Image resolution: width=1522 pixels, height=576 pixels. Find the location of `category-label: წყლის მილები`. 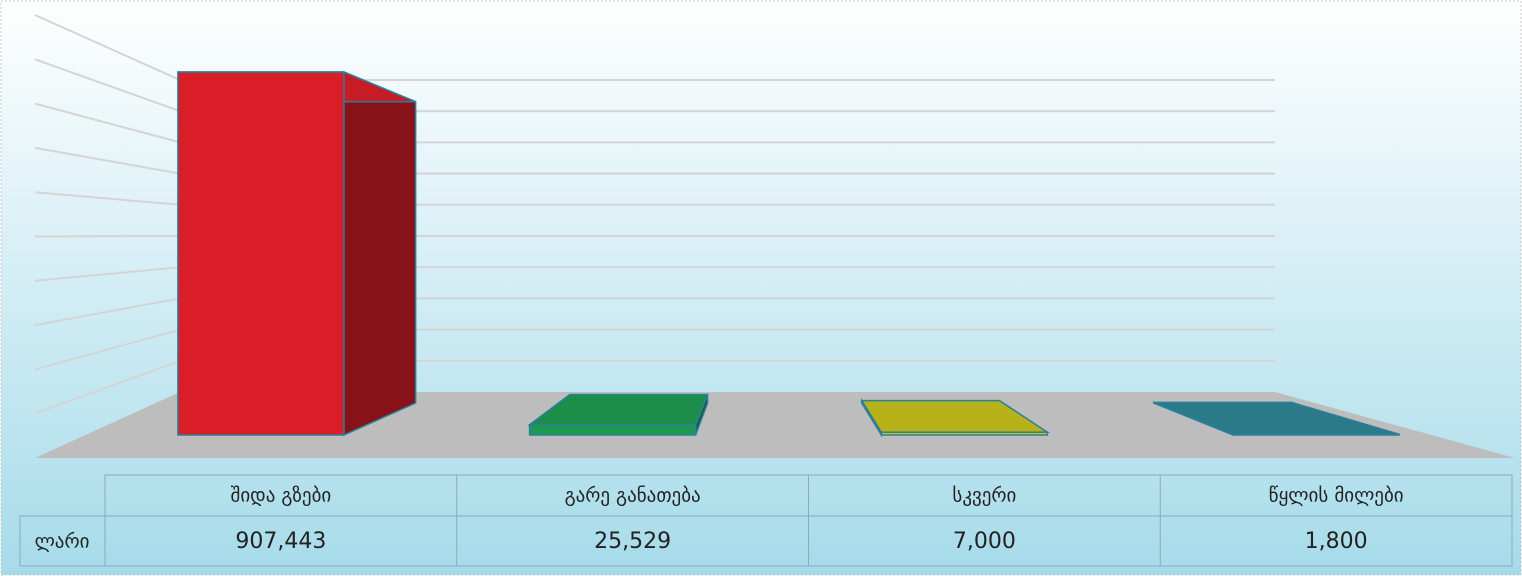

category-label: წყლის მილები is located at coordinates (1336, 496).